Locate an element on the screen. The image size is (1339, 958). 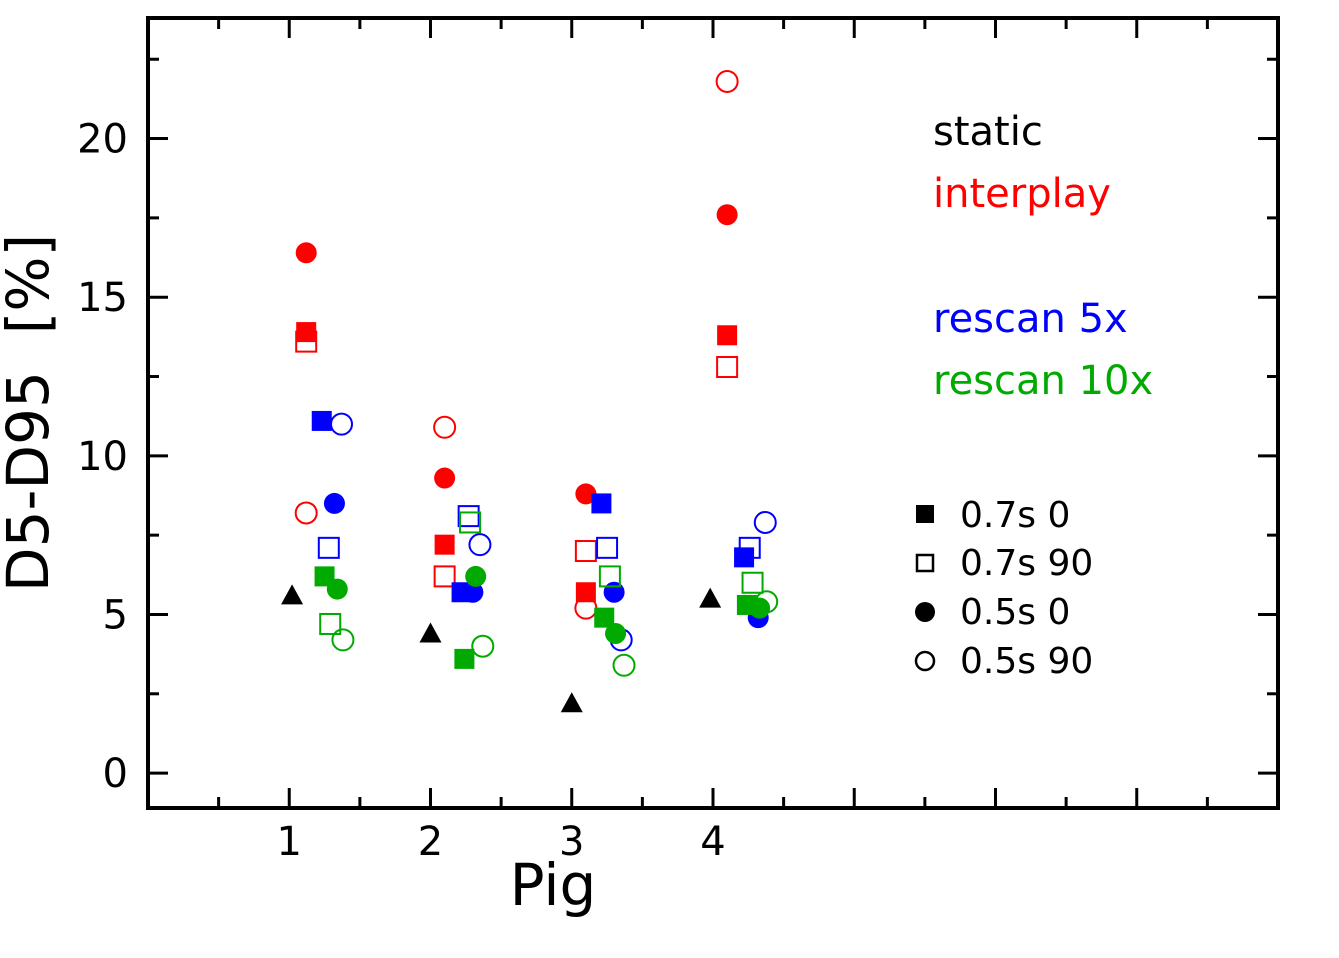
marker-legend: 0.7s 0 0.7s 90 0.5s 0 0.5s 90 is located at coordinates (1003, 588).